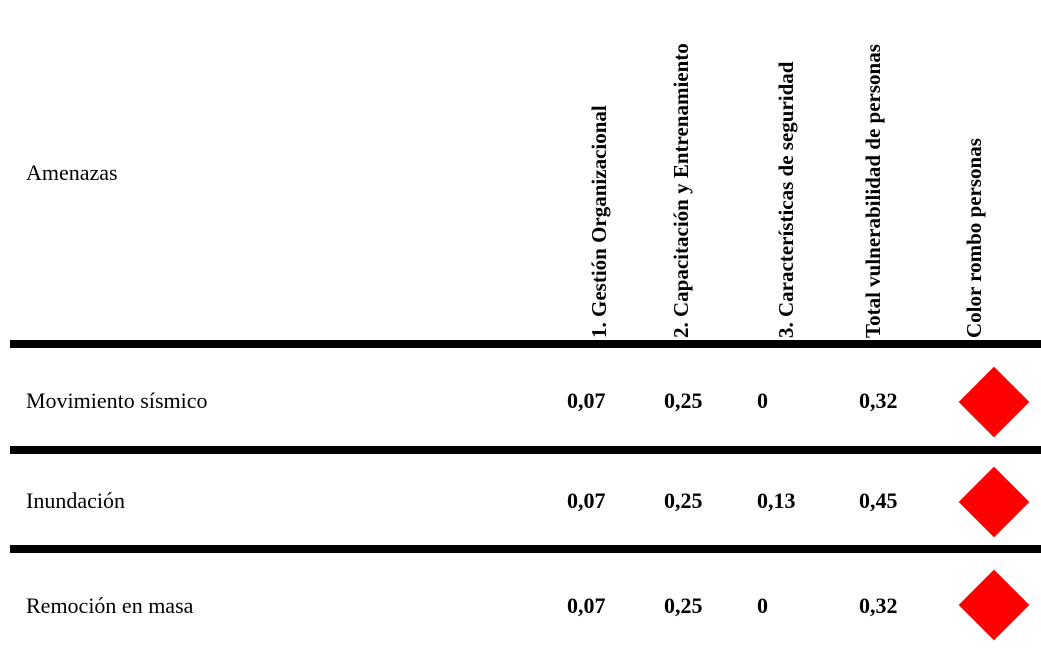  I want to click on column-header-color-rombo: Color rombo personas, so click(974, 238).